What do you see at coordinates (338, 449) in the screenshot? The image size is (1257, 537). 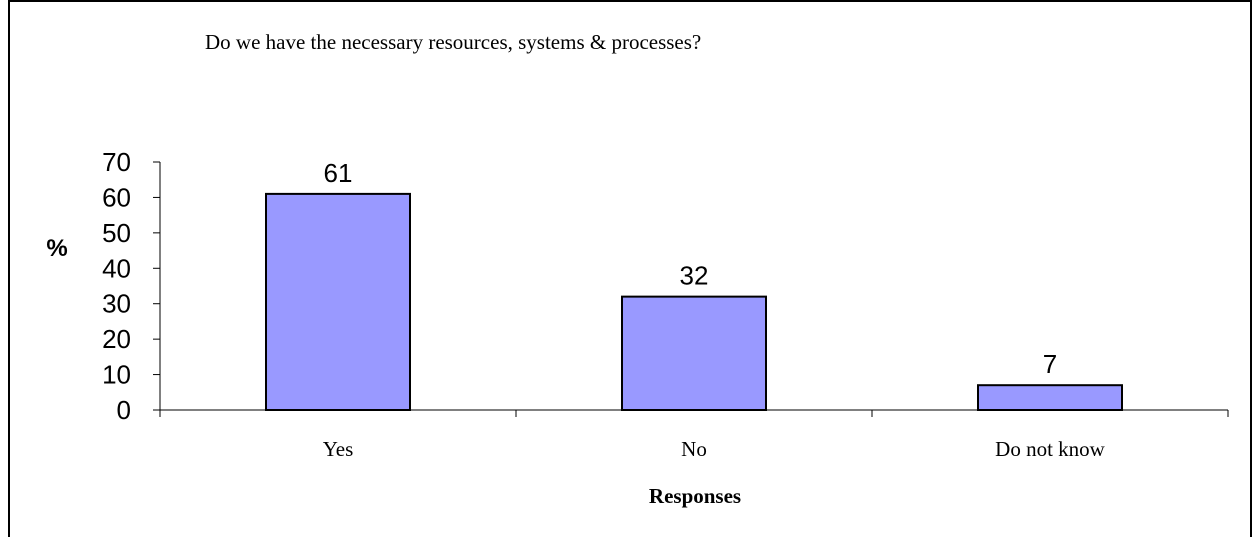 I see `category-label: Yes` at bounding box center [338, 449].